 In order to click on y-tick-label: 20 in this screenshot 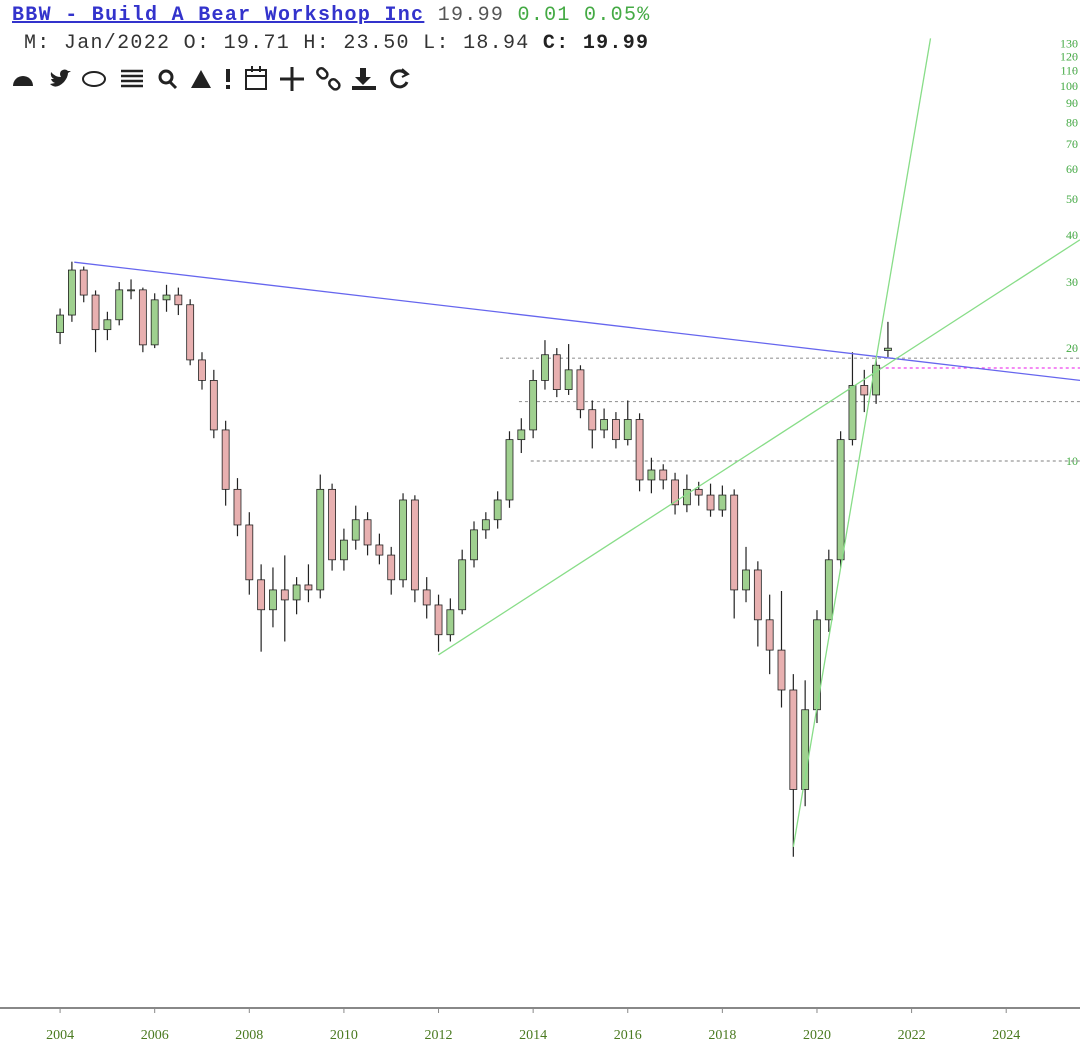, I will do `click(1072, 348)`.